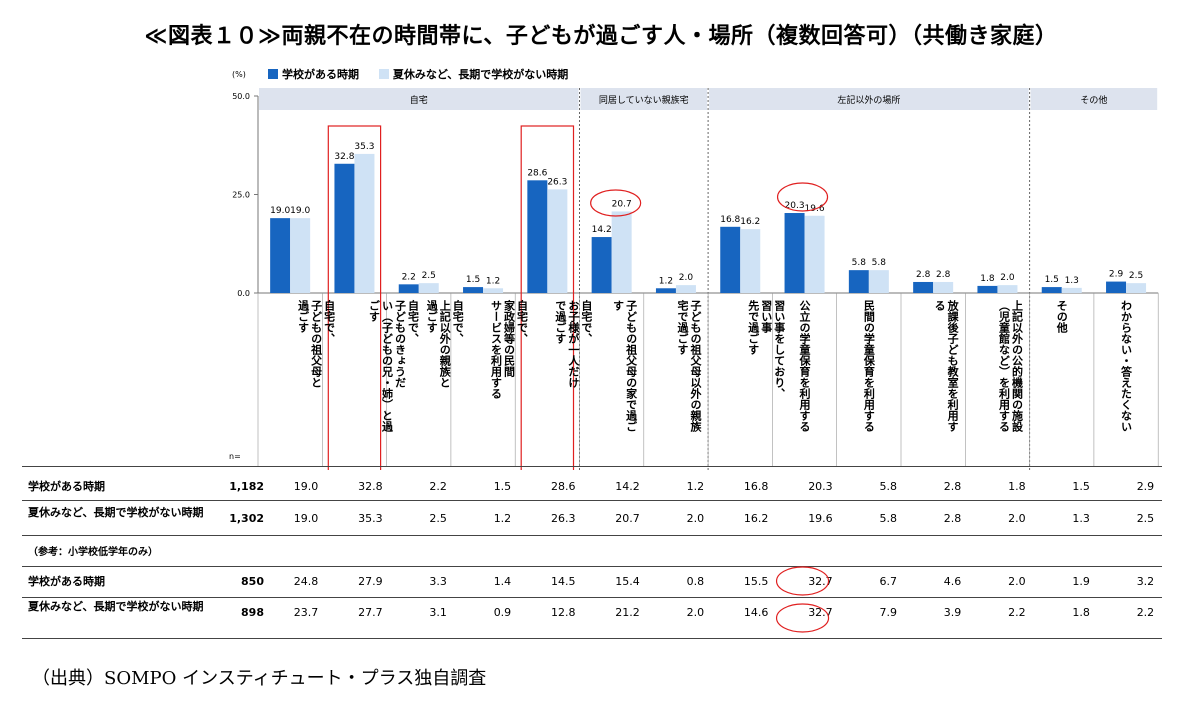 This screenshot has width=1202, height=705. Describe the element at coordinates (241, 195) in the screenshot. I see `y-tick-label: 25.0` at that location.